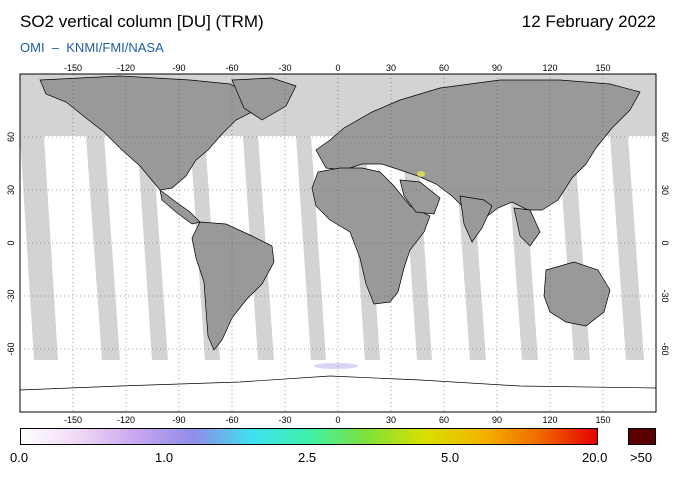 The image size is (676, 480). What do you see at coordinates (577, 294) in the screenshot?
I see `australia` at bounding box center [577, 294].